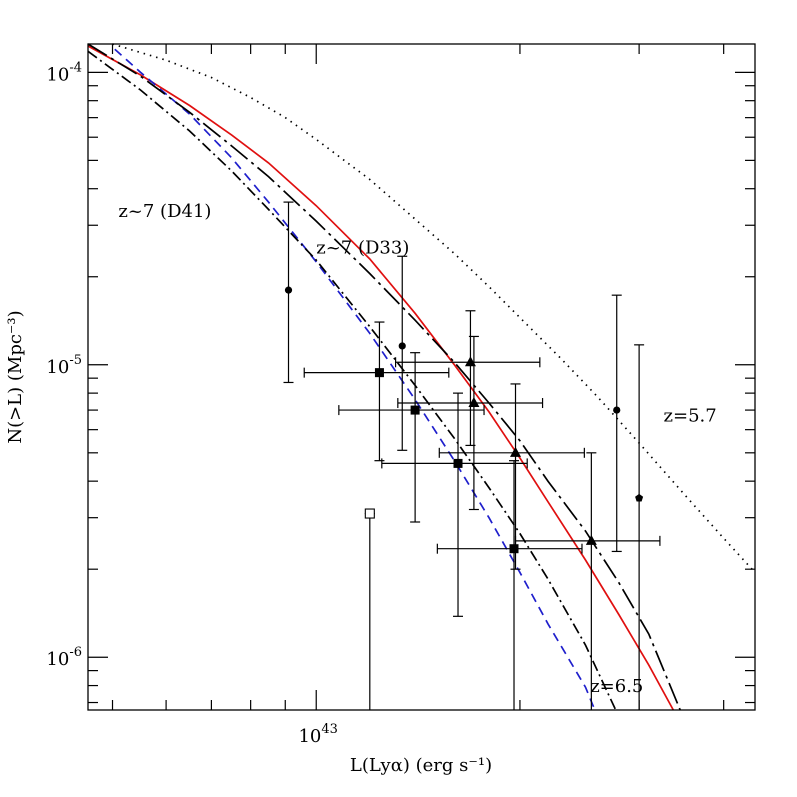 The width and height of the screenshot is (797, 797). What do you see at coordinates (639, 497) in the screenshot?
I see `pentagon-marker` at bounding box center [639, 497].